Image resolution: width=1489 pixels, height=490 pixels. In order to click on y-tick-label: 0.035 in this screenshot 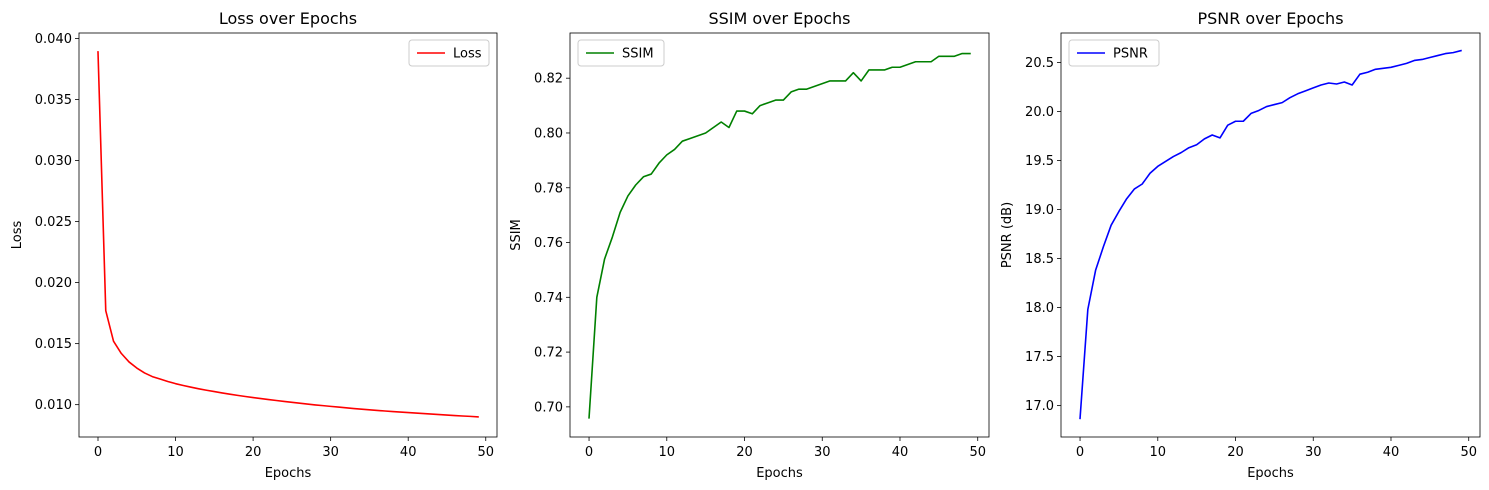, I will do `click(53, 100)`.